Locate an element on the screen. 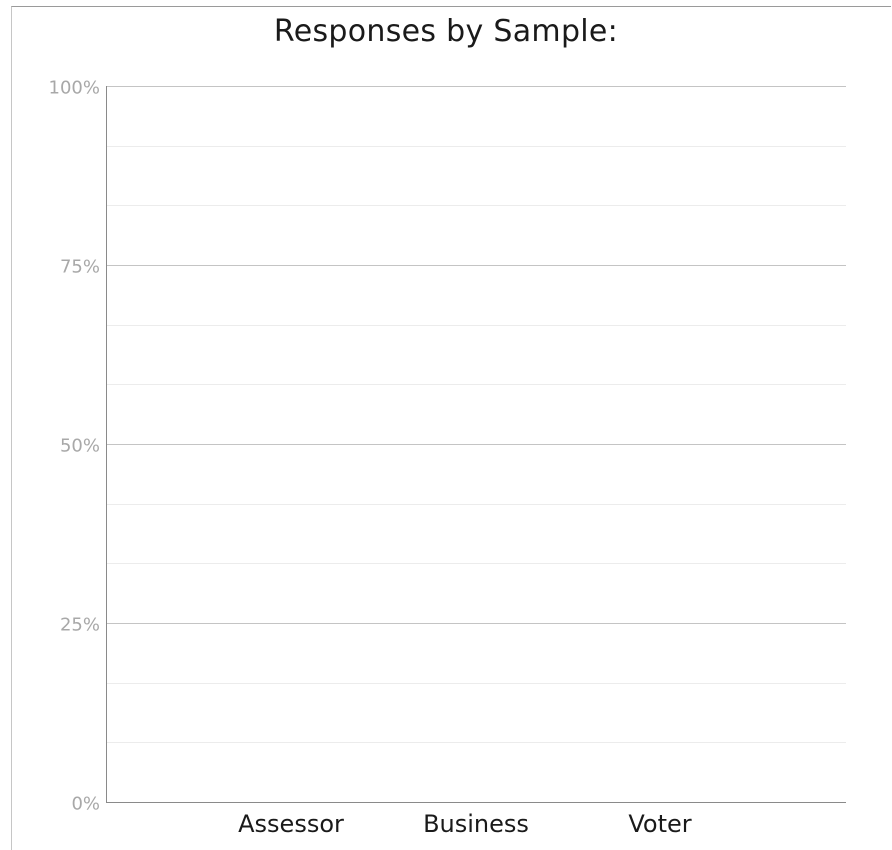 The image size is (892, 850). y-tick-label: 25% is located at coordinates (80, 625).